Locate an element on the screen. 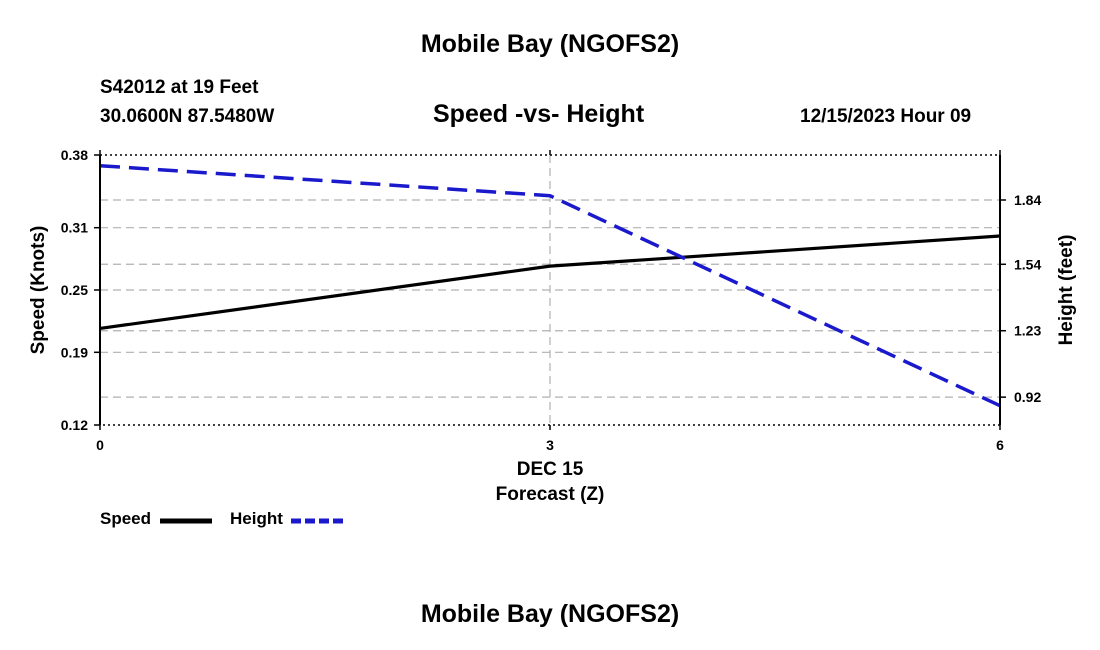 The height and width of the screenshot is (650, 1100). location-label: 30.0600N 87.5480W is located at coordinates (187, 116).